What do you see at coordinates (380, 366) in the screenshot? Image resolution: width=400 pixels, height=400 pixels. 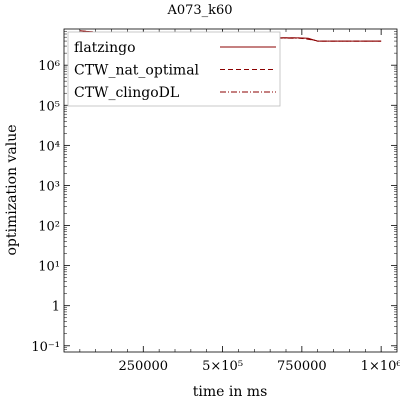 I see `x-tick-label: 1×10⁶` at bounding box center [380, 366].